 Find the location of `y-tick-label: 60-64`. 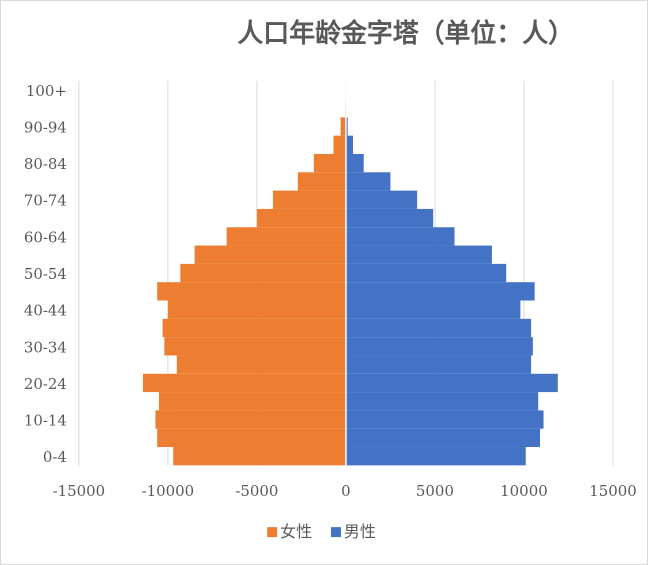

y-tick-label: 60-64 is located at coordinates (45, 237).